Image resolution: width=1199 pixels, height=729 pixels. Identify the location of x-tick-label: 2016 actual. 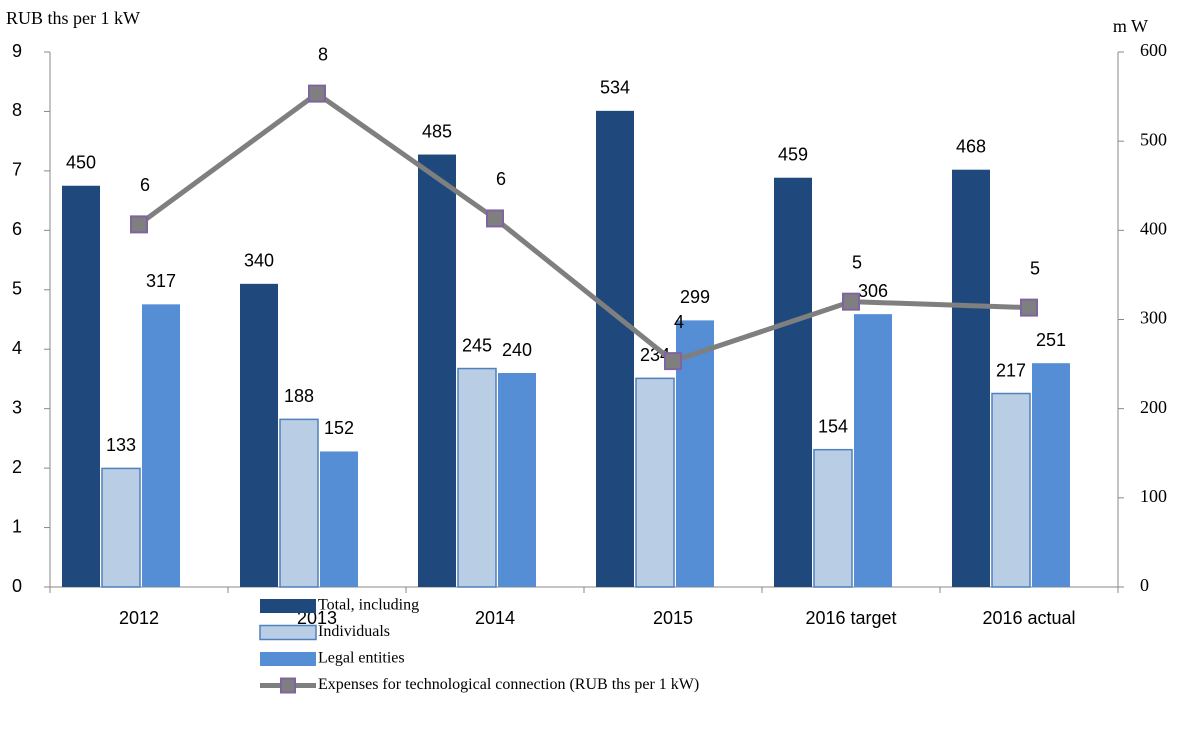
(1028, 618).